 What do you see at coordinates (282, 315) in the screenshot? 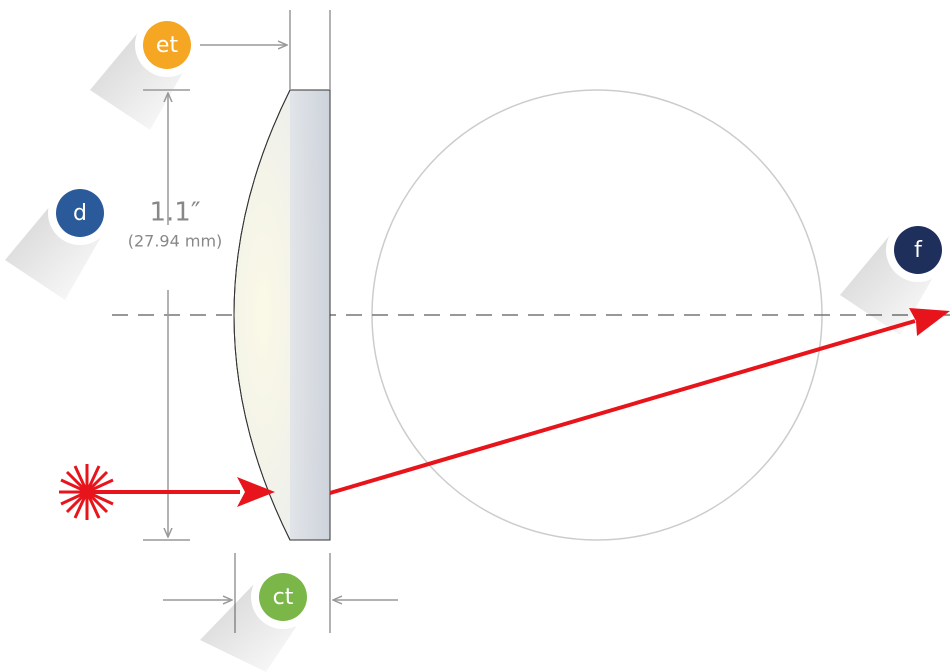
I see `lens-outline` at bounding box center [282, 315].